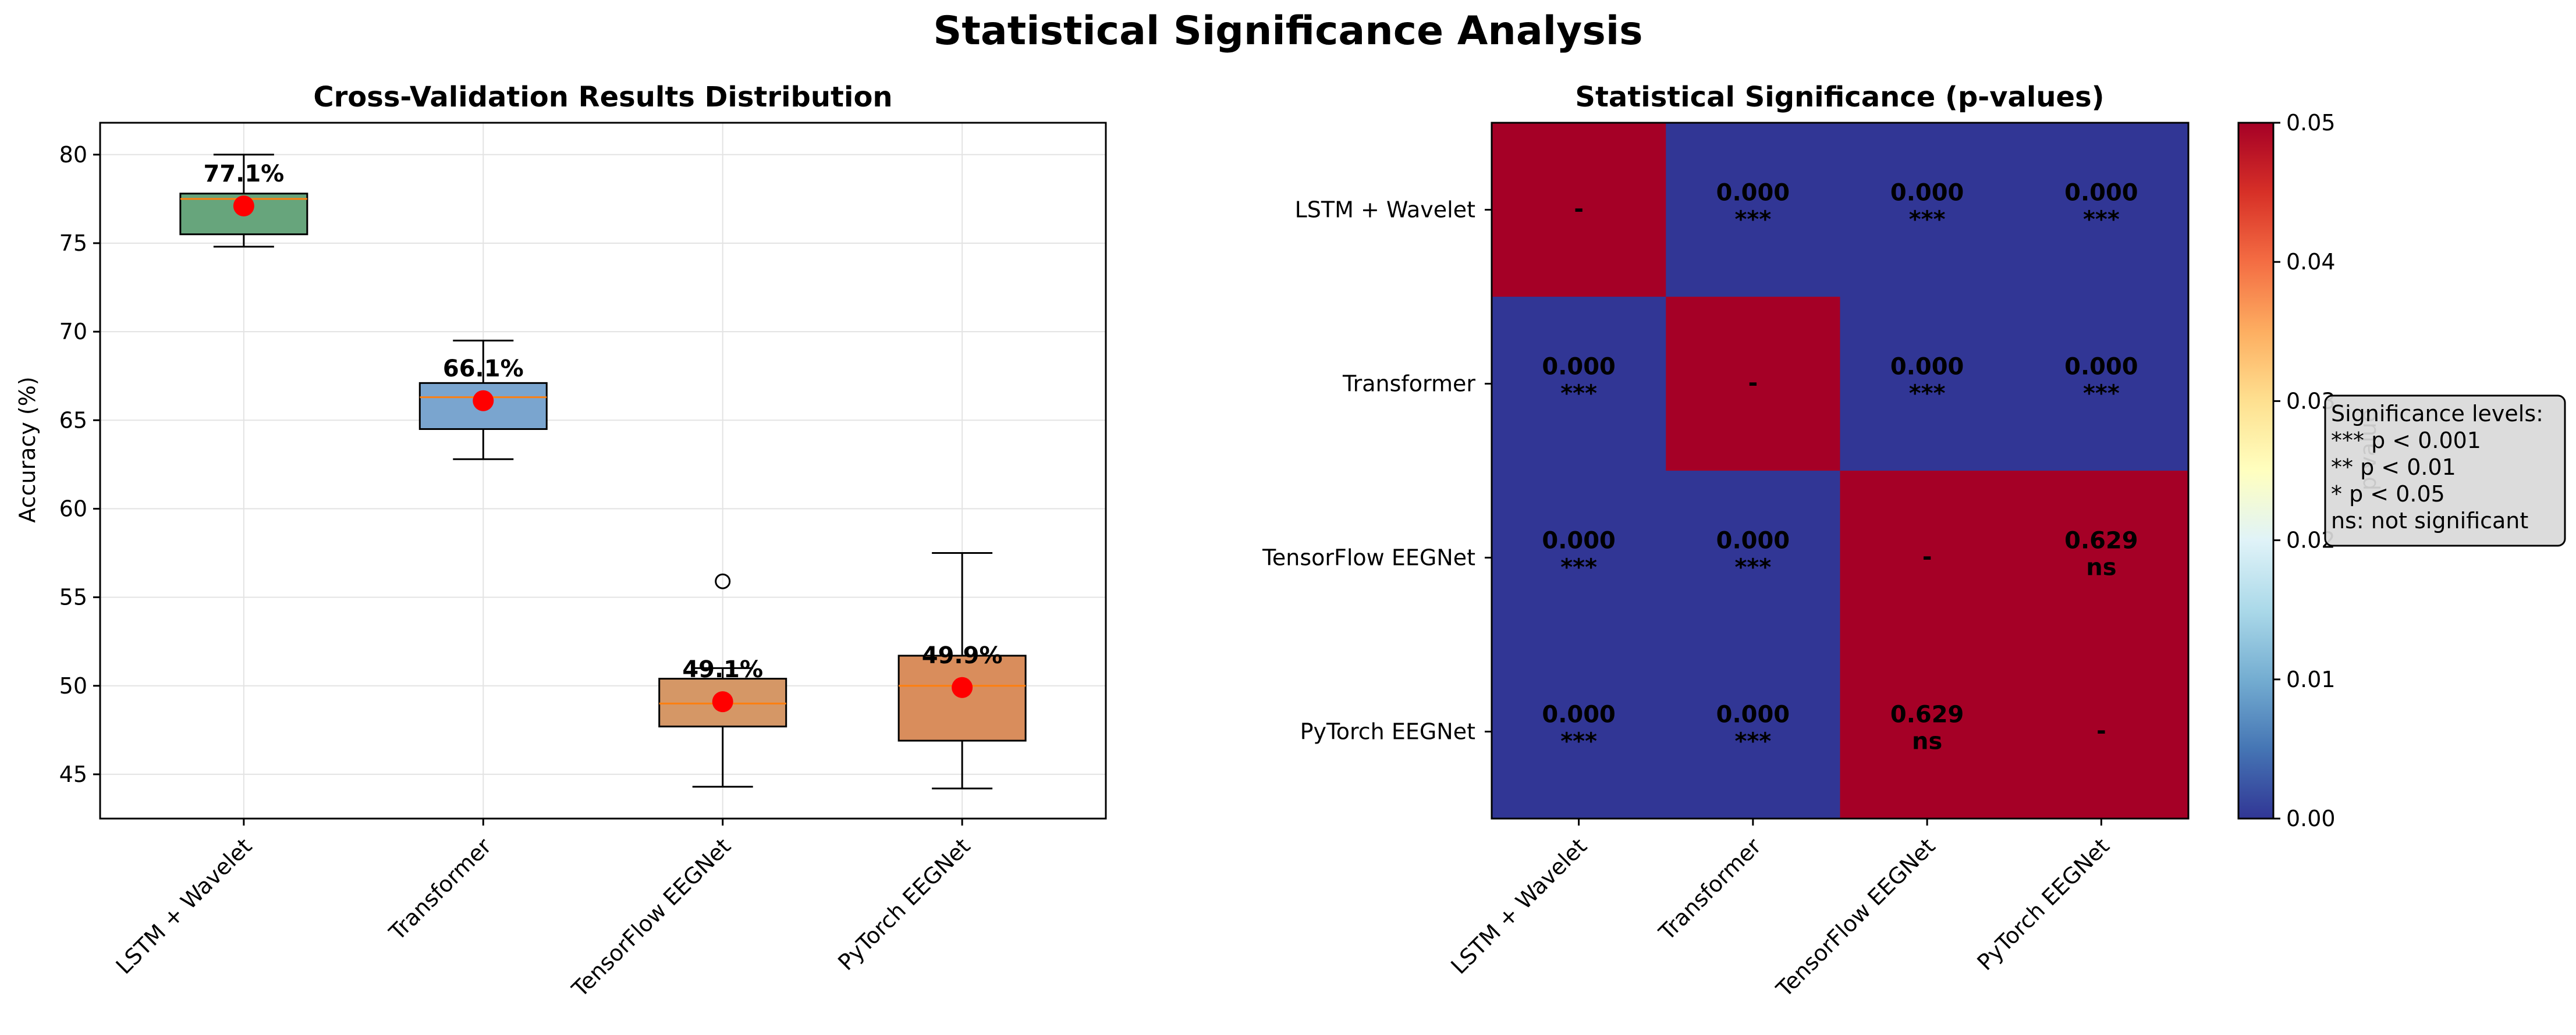  I want to click on mean-label: 49.1%, so click(723, 669).